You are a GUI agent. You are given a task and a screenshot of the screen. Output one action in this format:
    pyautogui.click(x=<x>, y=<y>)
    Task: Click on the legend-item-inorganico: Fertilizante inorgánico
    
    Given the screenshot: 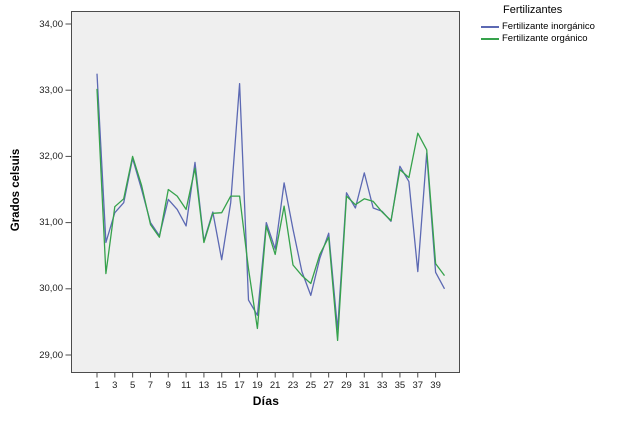 What is the action you would take?
    pyautogui.click(x=552, y=26)
    